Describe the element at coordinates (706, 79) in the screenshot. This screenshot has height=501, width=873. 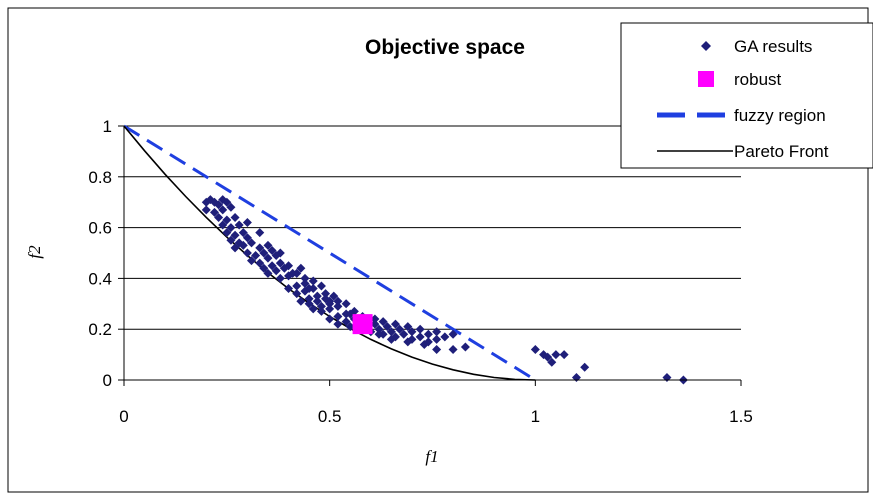
I see `legend-swatch-robust` at that location.